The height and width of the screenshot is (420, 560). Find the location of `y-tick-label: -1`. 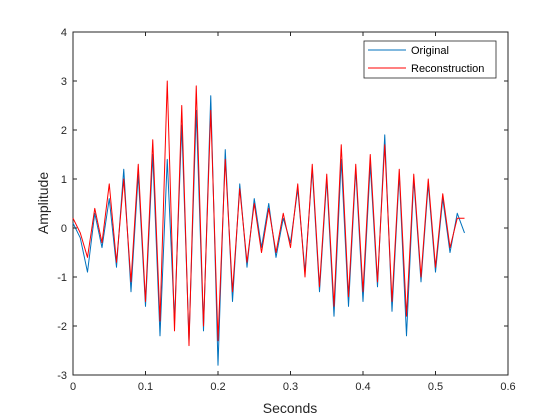

y-tick-label: -1 is located at coordinates (62, 278).